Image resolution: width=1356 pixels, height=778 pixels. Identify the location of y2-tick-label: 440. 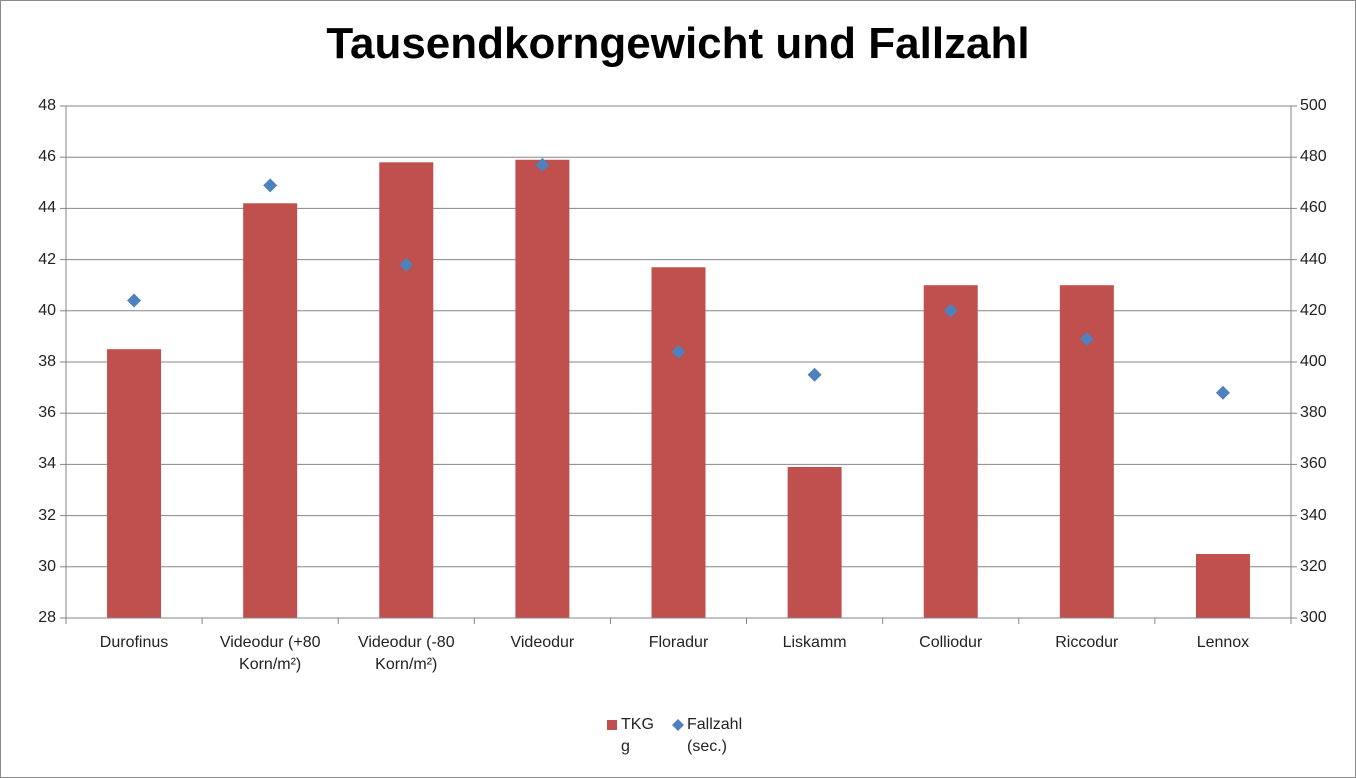
(1313, 259).